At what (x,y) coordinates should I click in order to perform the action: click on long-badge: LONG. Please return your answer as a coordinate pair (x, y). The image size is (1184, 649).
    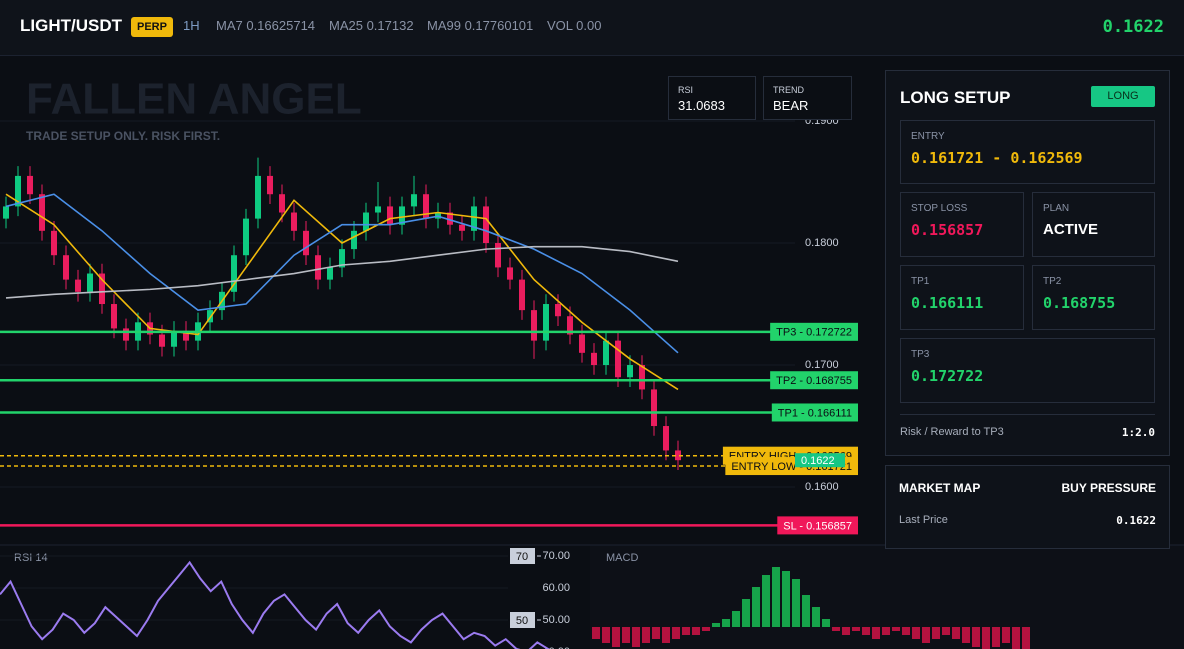
    Looking at the image, I should click on (1123, 96).